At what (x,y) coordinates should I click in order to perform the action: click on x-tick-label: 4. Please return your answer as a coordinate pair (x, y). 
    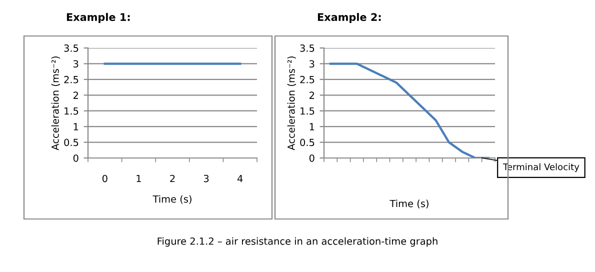
    Looking at the image, I should click on (240, 178).